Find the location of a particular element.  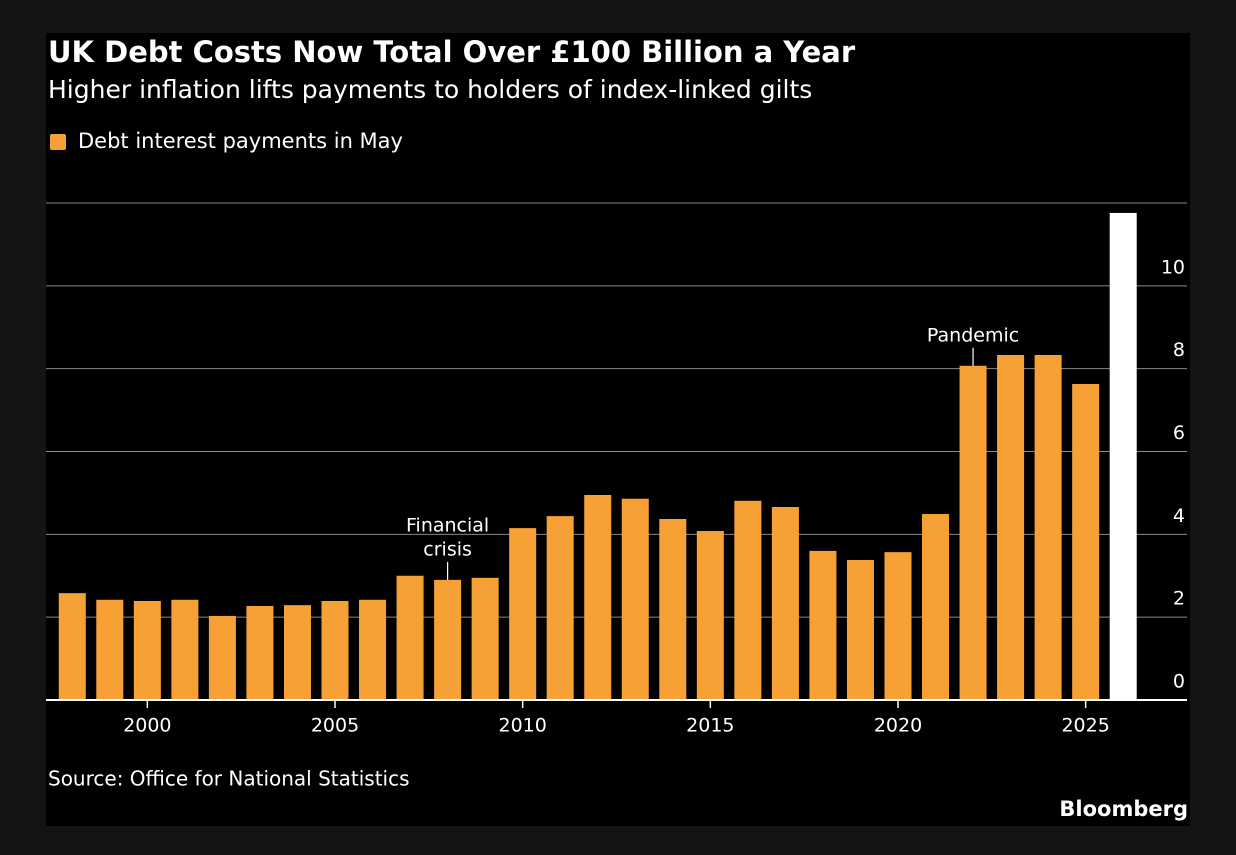

x-tick-label: 2025 is located at coordinates (1085, 726).